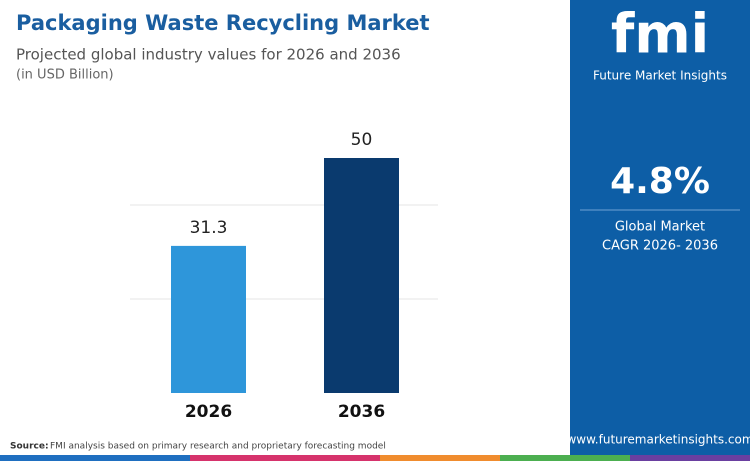 This screenshot has width=750, height=461. What do you see at coordinates (361, 412) in the screenshot?
I see `x-tick-label: 2036` at bounding box center [361, 412].